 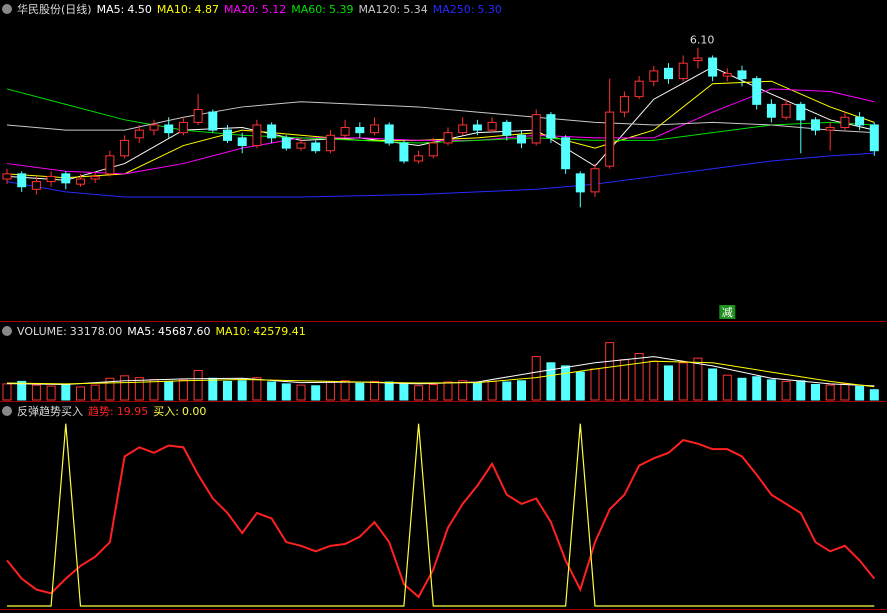 I want to click on legend: VOLUME: 33178.00 MA5: 45687.60 MA10: 42579.41, so click(x=154, y=331).